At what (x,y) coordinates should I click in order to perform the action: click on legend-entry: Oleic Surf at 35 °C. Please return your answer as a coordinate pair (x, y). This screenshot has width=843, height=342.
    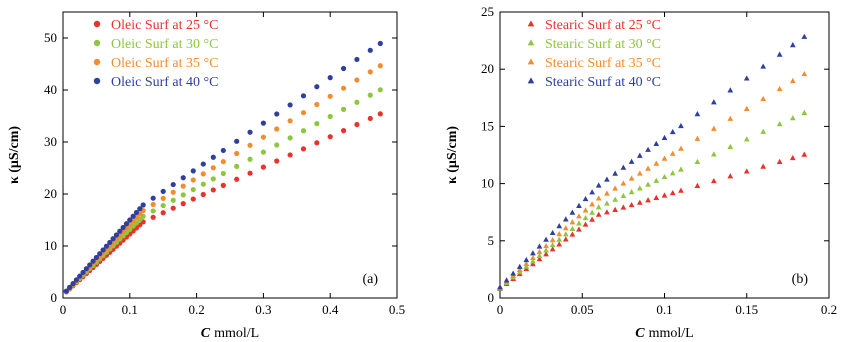
    Looking at the image, I should click on (164, 63).